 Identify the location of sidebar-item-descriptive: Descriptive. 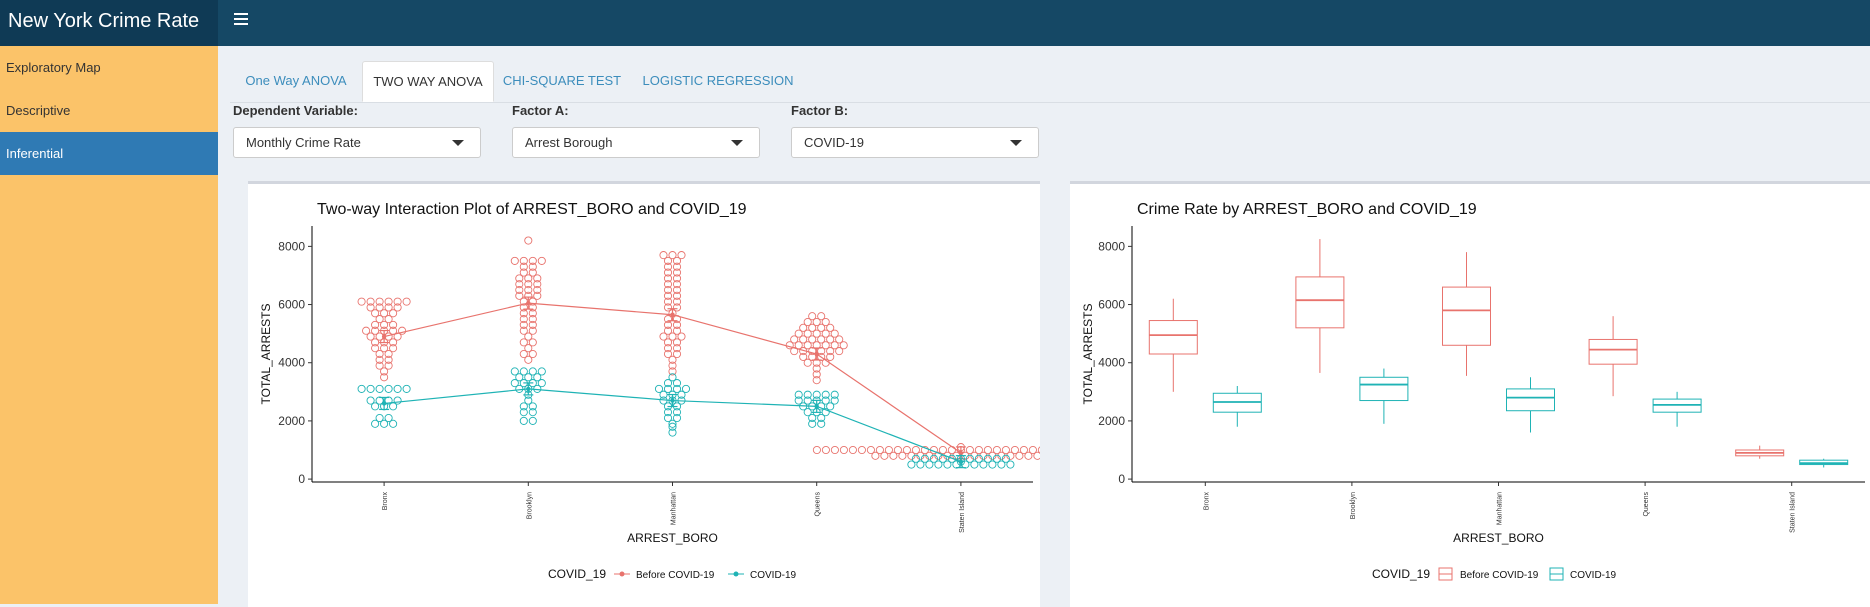
(38, 110).